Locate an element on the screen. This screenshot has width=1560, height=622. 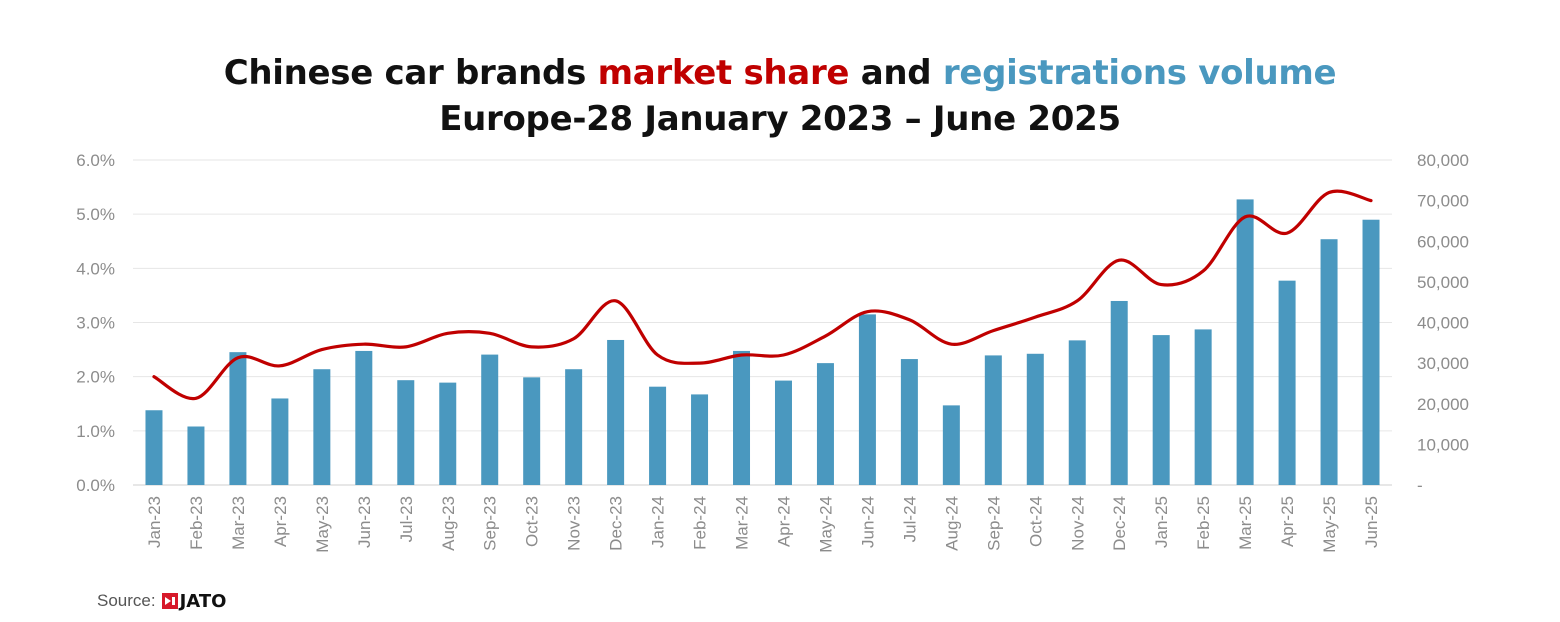
x-tick-label: Aug-23 is located at coordinates (448, 523).